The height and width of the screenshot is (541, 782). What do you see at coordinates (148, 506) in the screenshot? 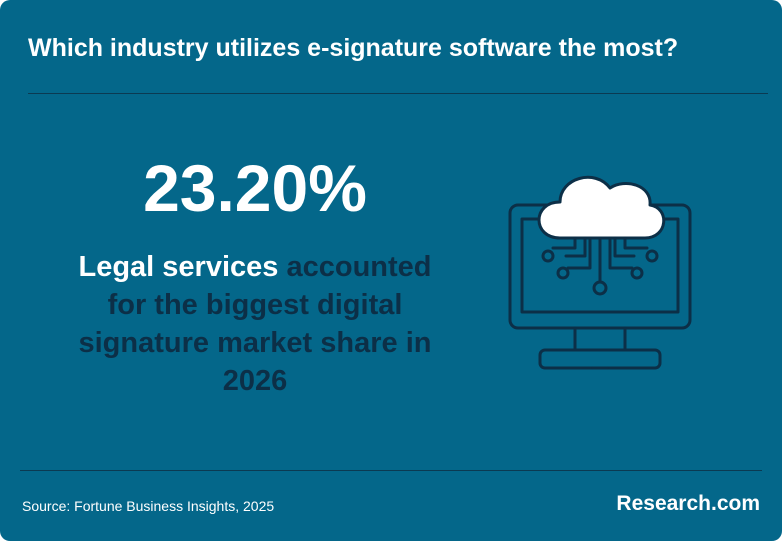
I see `source: Source: Fortune Business Insights, 2025` at bounding box center [148, 506].